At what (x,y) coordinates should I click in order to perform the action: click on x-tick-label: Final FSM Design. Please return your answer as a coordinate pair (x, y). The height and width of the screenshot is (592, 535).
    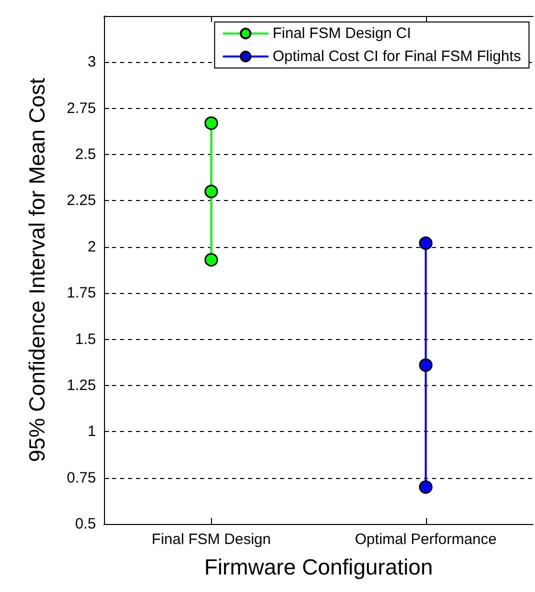
    Looking at the image, I should click on (211, 539).